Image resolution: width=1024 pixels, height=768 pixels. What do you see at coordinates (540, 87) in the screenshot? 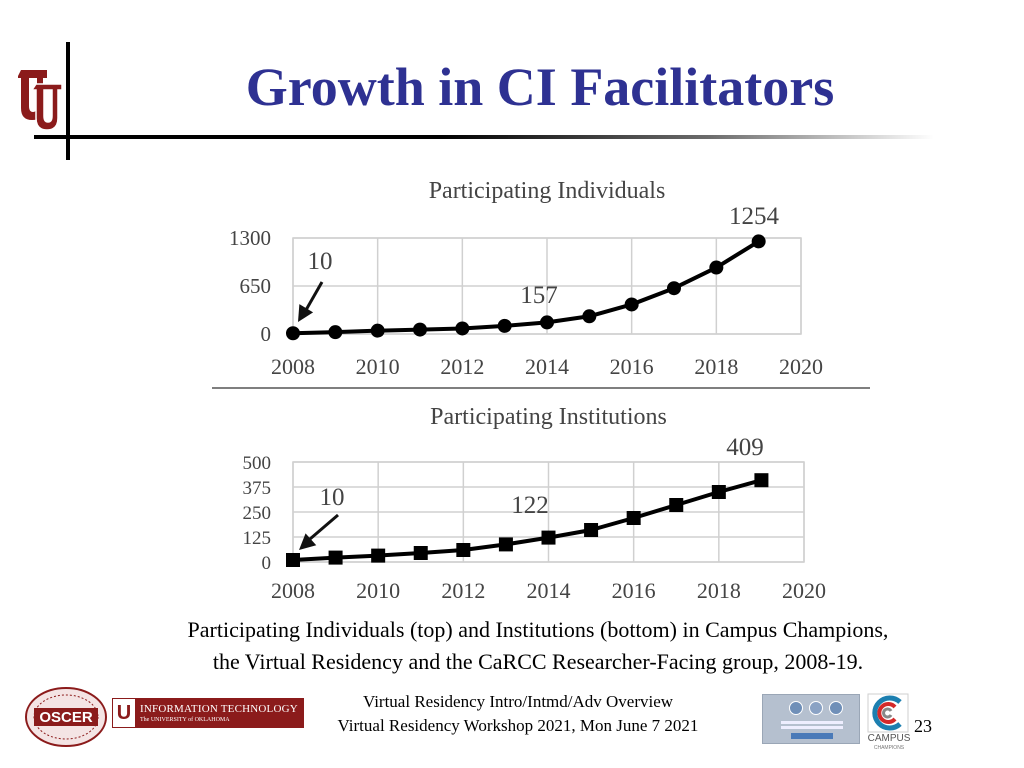
I see `slide-title: Growth in CI Facilitators` at bounding box center [540, 87].